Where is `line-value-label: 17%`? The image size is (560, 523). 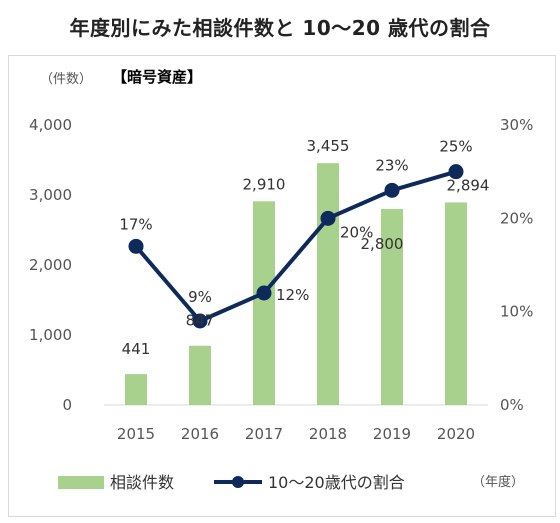
line-value-label: 17% is located at coordinates (135, 224).